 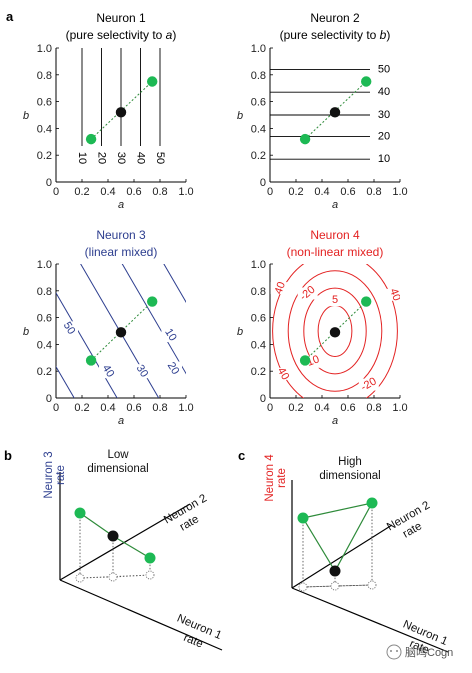 What do you see at coordinates (350, 462) in the screenshot?
I see `schematic-c-title-line1: High` at bounding box center [350, 462].